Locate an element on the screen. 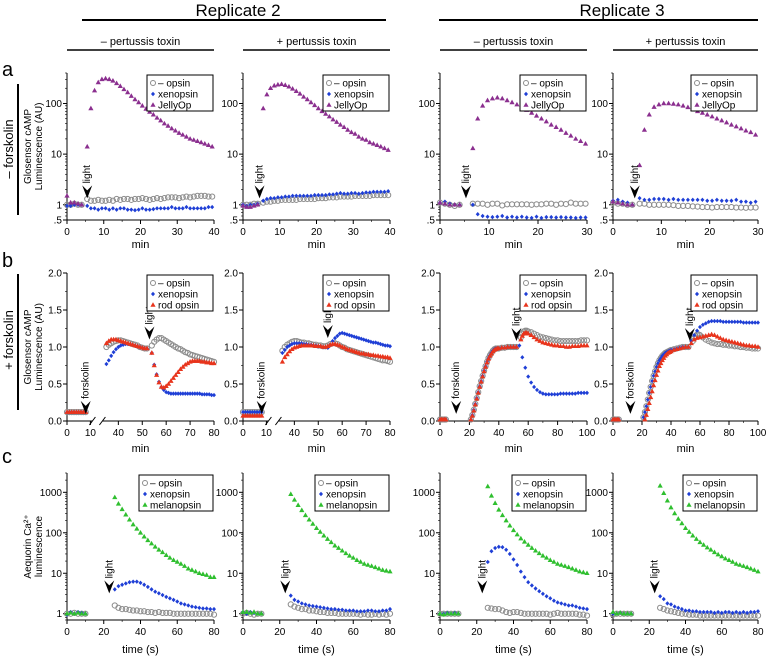  legend-entry: xenopsin is located at coordinates (722, 95).